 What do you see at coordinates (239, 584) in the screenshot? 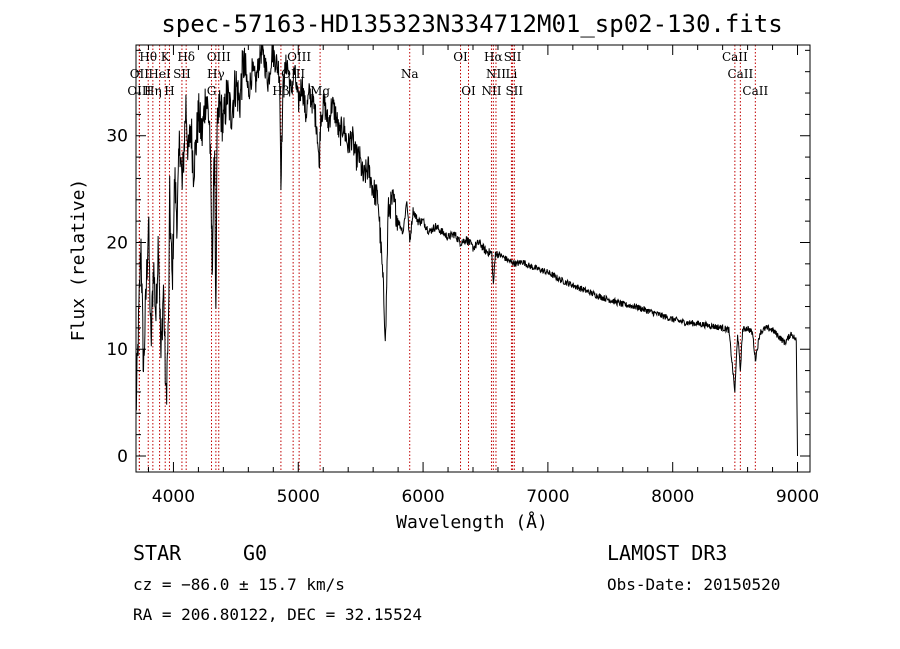
I see `redshift-cz: cz = −86.0 ± 15.7 km/s` at bounding box center [239, 584].